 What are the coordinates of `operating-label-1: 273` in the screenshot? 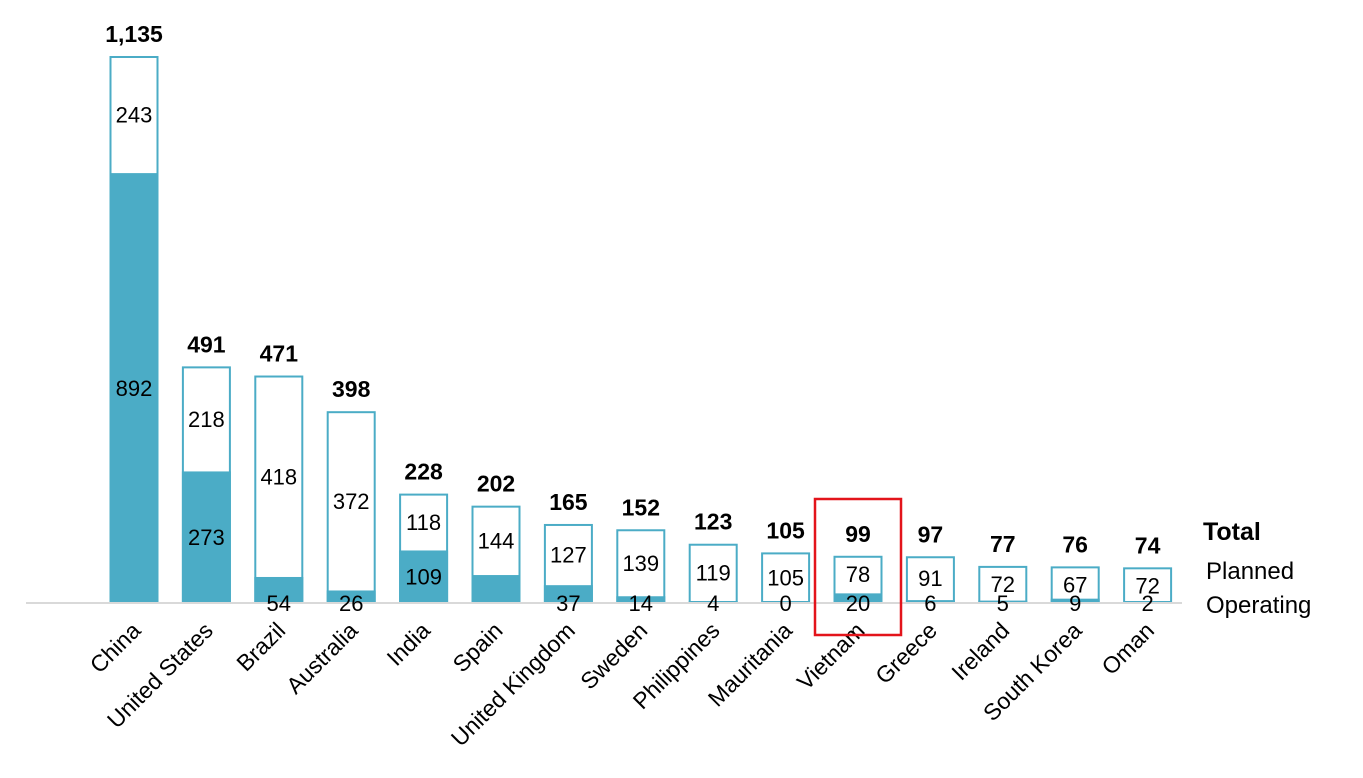 It's located at (206, 537).